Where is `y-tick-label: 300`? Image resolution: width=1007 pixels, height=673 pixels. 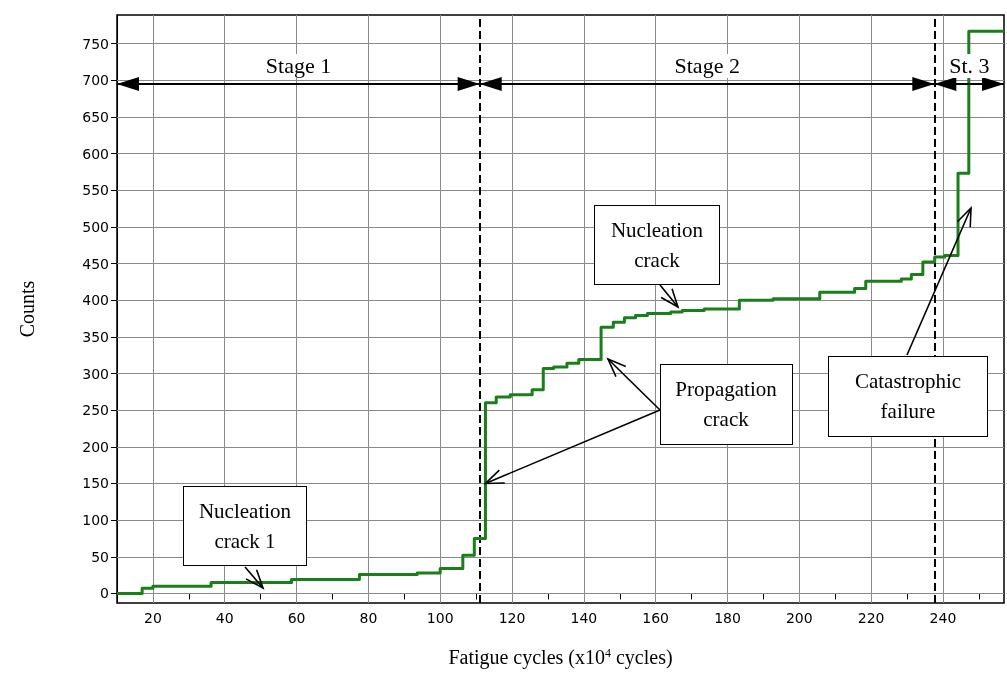
y-tick-label: 300 is located at coordinates (95, 373).